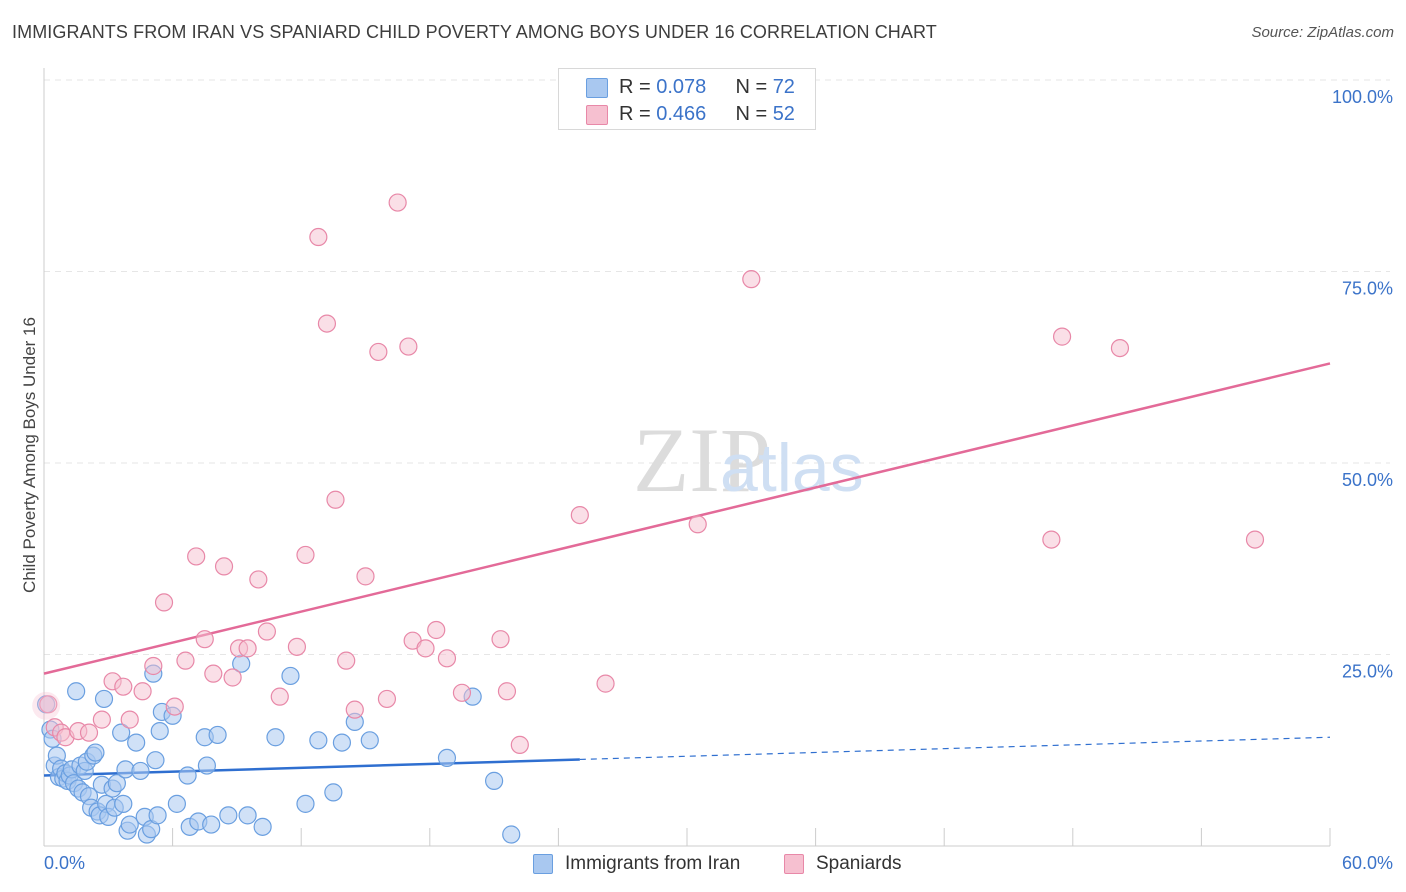  I want to click on legend-row-spaniards: R = 0.466 N = 52, so click(690, 114).